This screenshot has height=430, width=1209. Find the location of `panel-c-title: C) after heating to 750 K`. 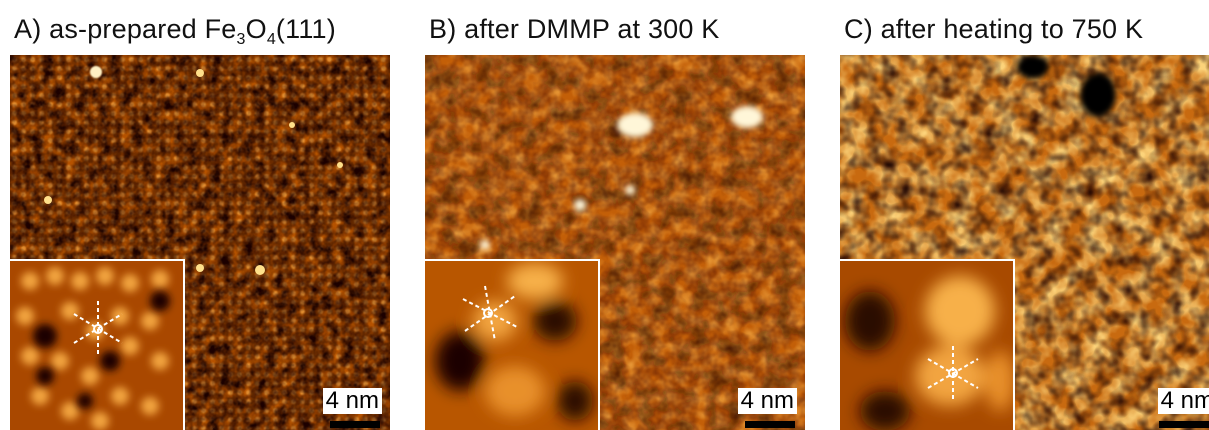

panel-c-title: C) after heating to 750 K is located at coordinates (994, 29).